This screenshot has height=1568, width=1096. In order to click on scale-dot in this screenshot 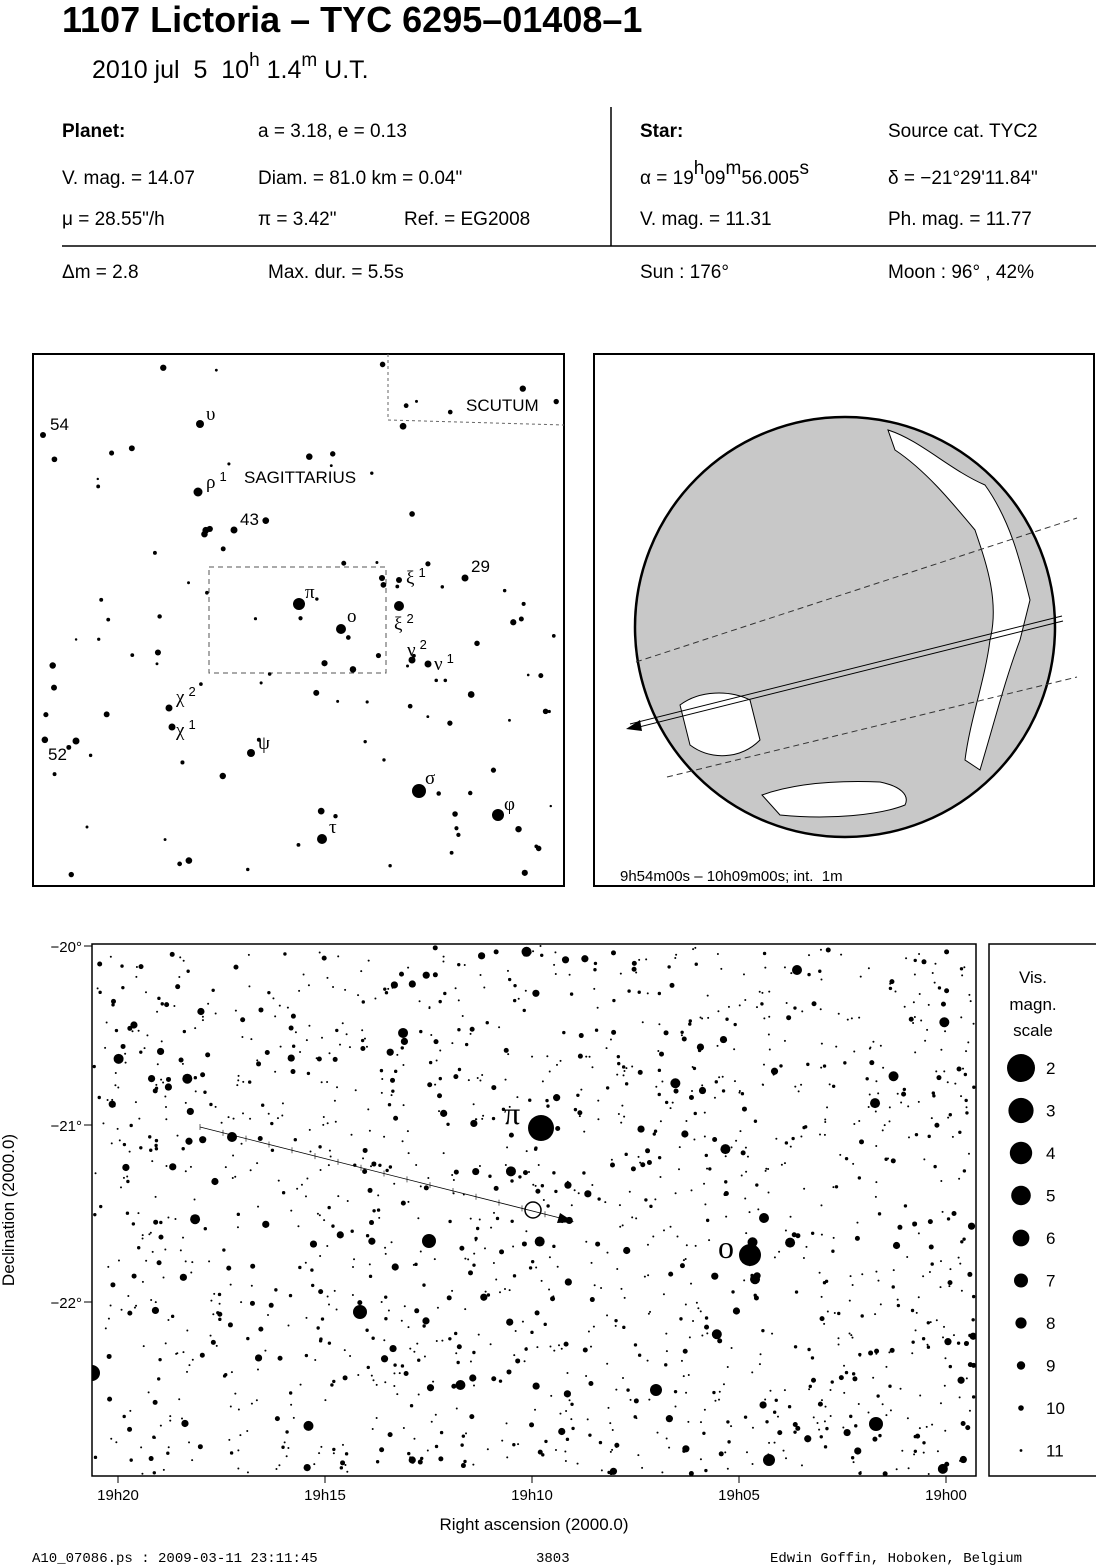, I will do `click(1021, 1153)`.